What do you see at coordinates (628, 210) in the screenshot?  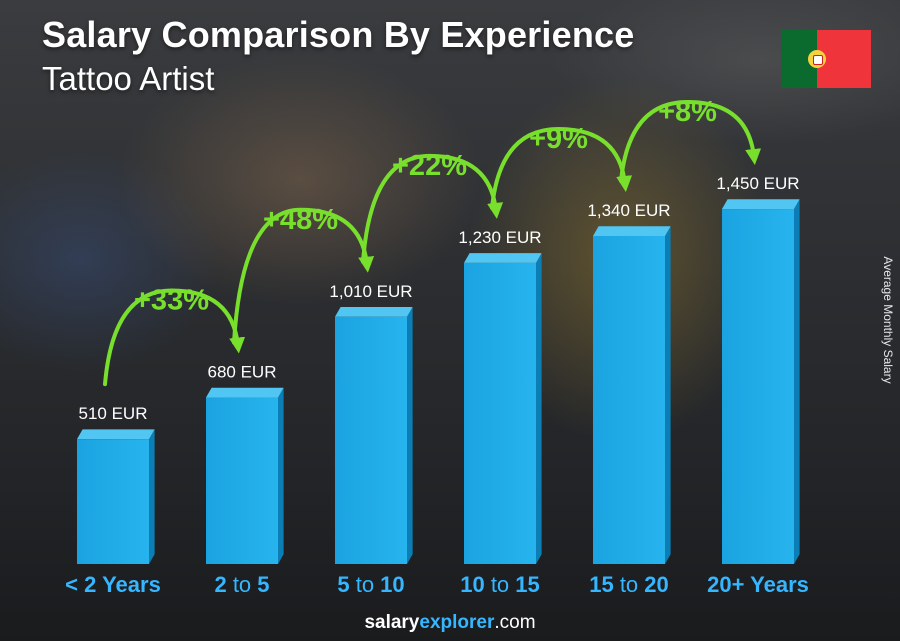 I see `value-label: 1,340 EUR` at bounding box center [628, 210].